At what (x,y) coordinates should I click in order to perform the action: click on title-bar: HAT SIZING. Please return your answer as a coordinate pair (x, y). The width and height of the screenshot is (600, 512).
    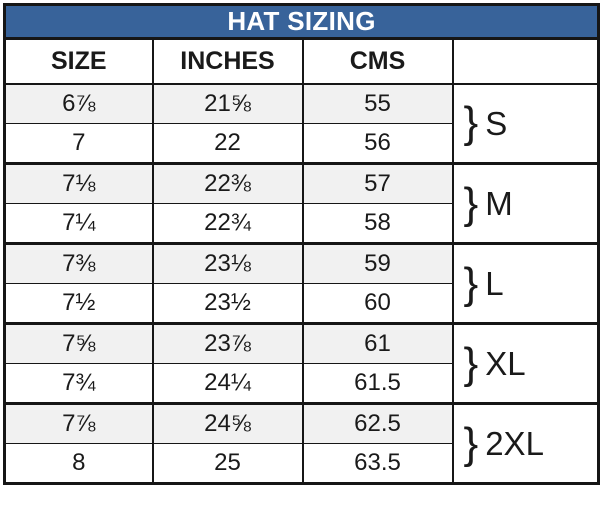
    Looking at the image, I should click on (301, 22).